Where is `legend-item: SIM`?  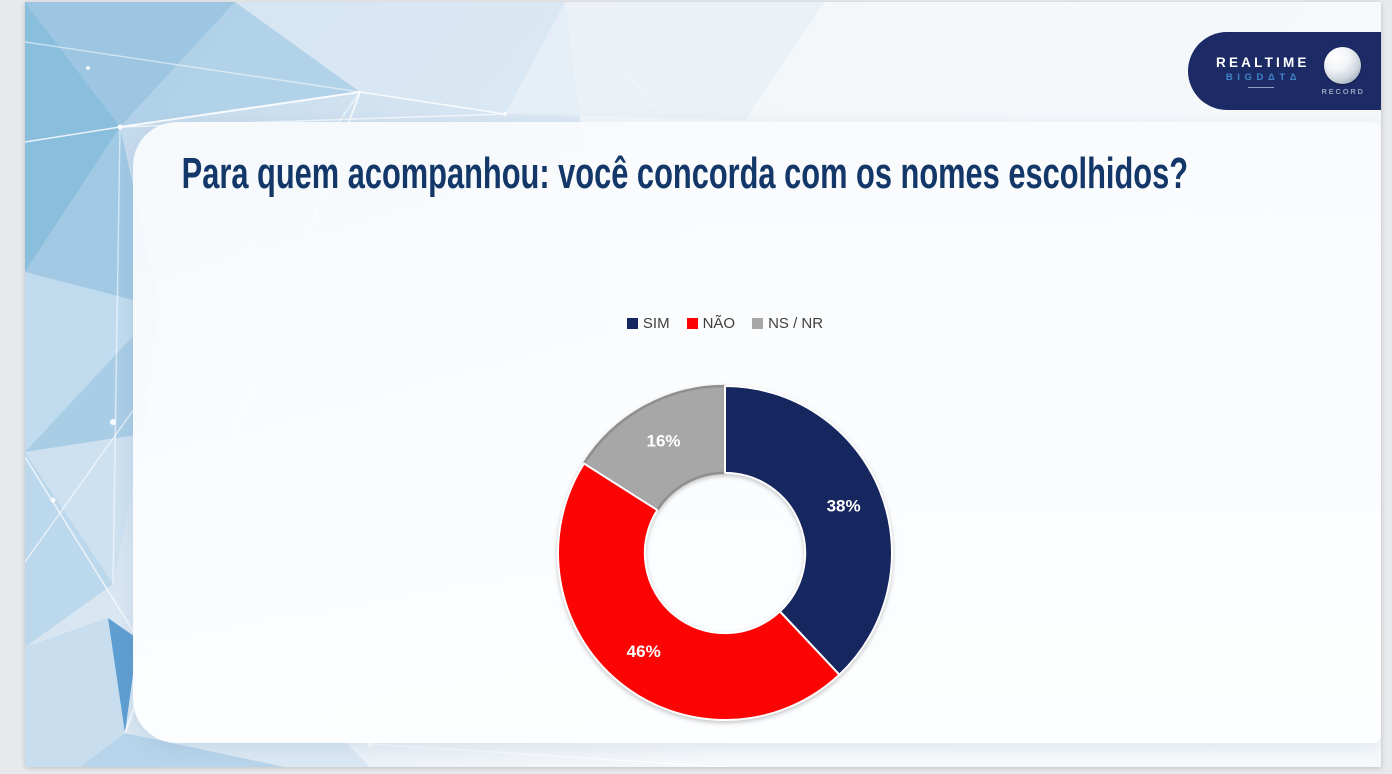 legend-item: SIM is located at coordinates (648, 323).